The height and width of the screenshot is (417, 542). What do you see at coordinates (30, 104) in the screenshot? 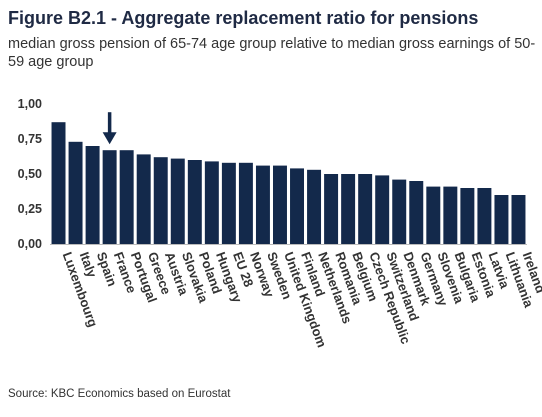
I see `y-tick-label: 1,00` at bounding box center [30, 104].